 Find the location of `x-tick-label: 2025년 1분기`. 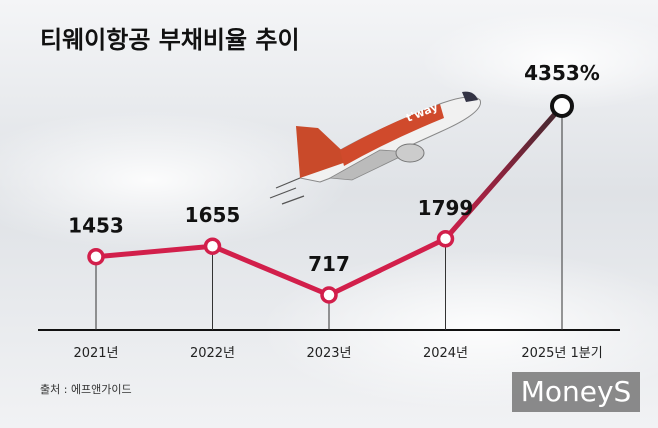

x-tick-label: 2025년 1분기 is located at coordinates (561, 353).